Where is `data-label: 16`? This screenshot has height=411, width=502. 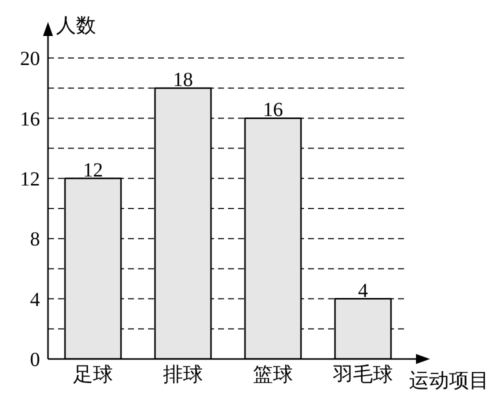
data-label: 16 is located at coordinates (273, 110).